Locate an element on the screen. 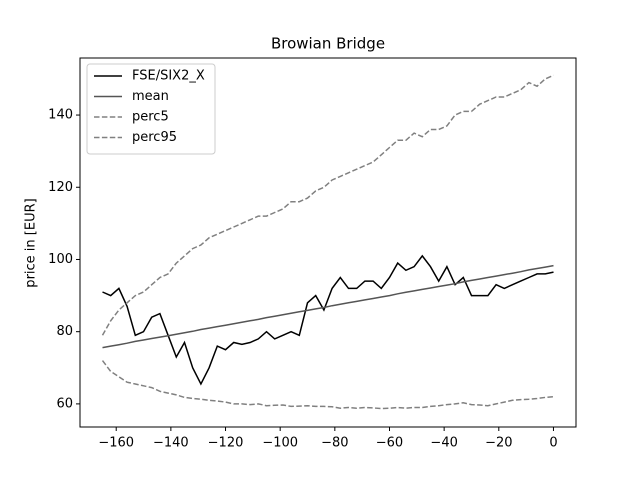 The height and width of the screenshot is (484, 640). legend-box is located at coordinates (151, 109).